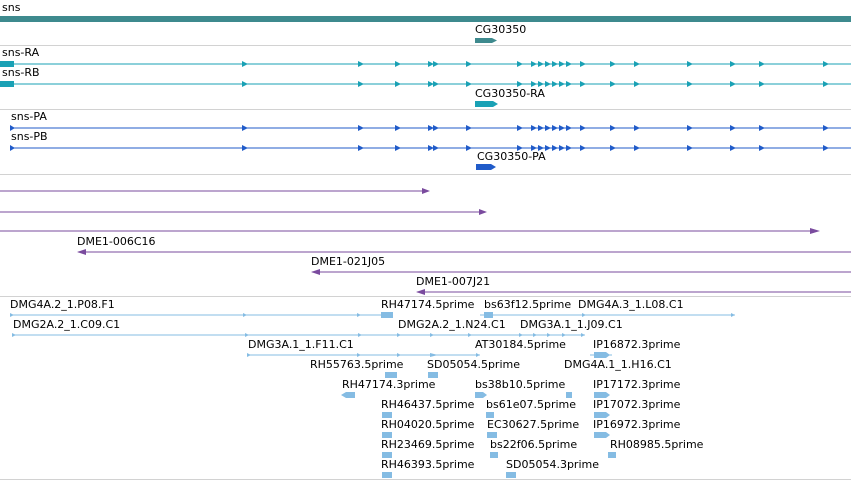  Describe the element at coordinates (501, 29) in the screenshot. I see `gene-label-cg30350: CG30350` at that location.